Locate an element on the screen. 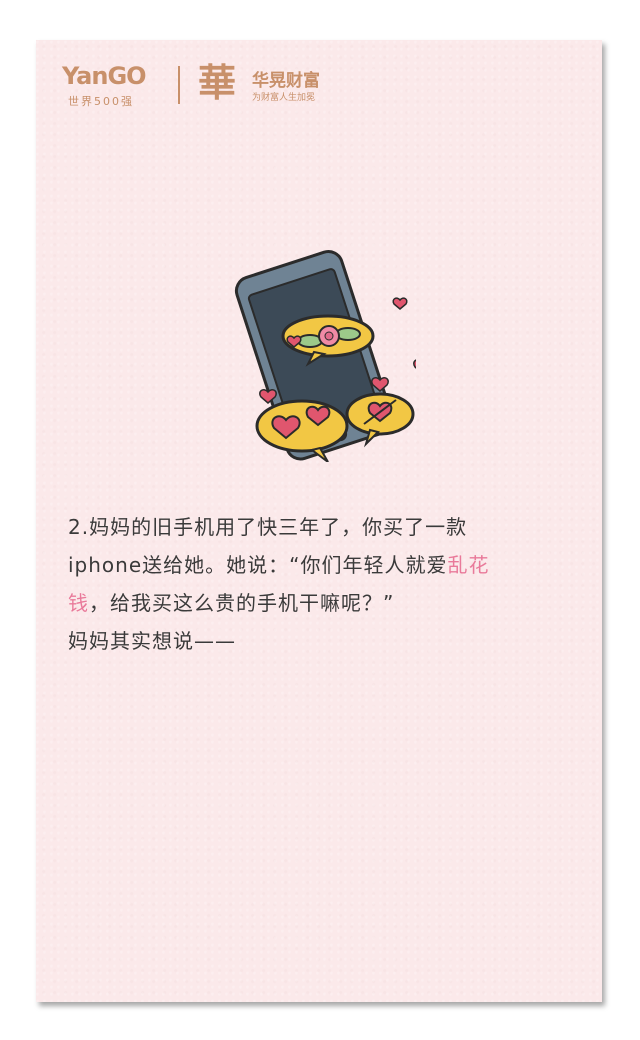  yango-logo-text: YanGO is located at coordinates (104, 76).